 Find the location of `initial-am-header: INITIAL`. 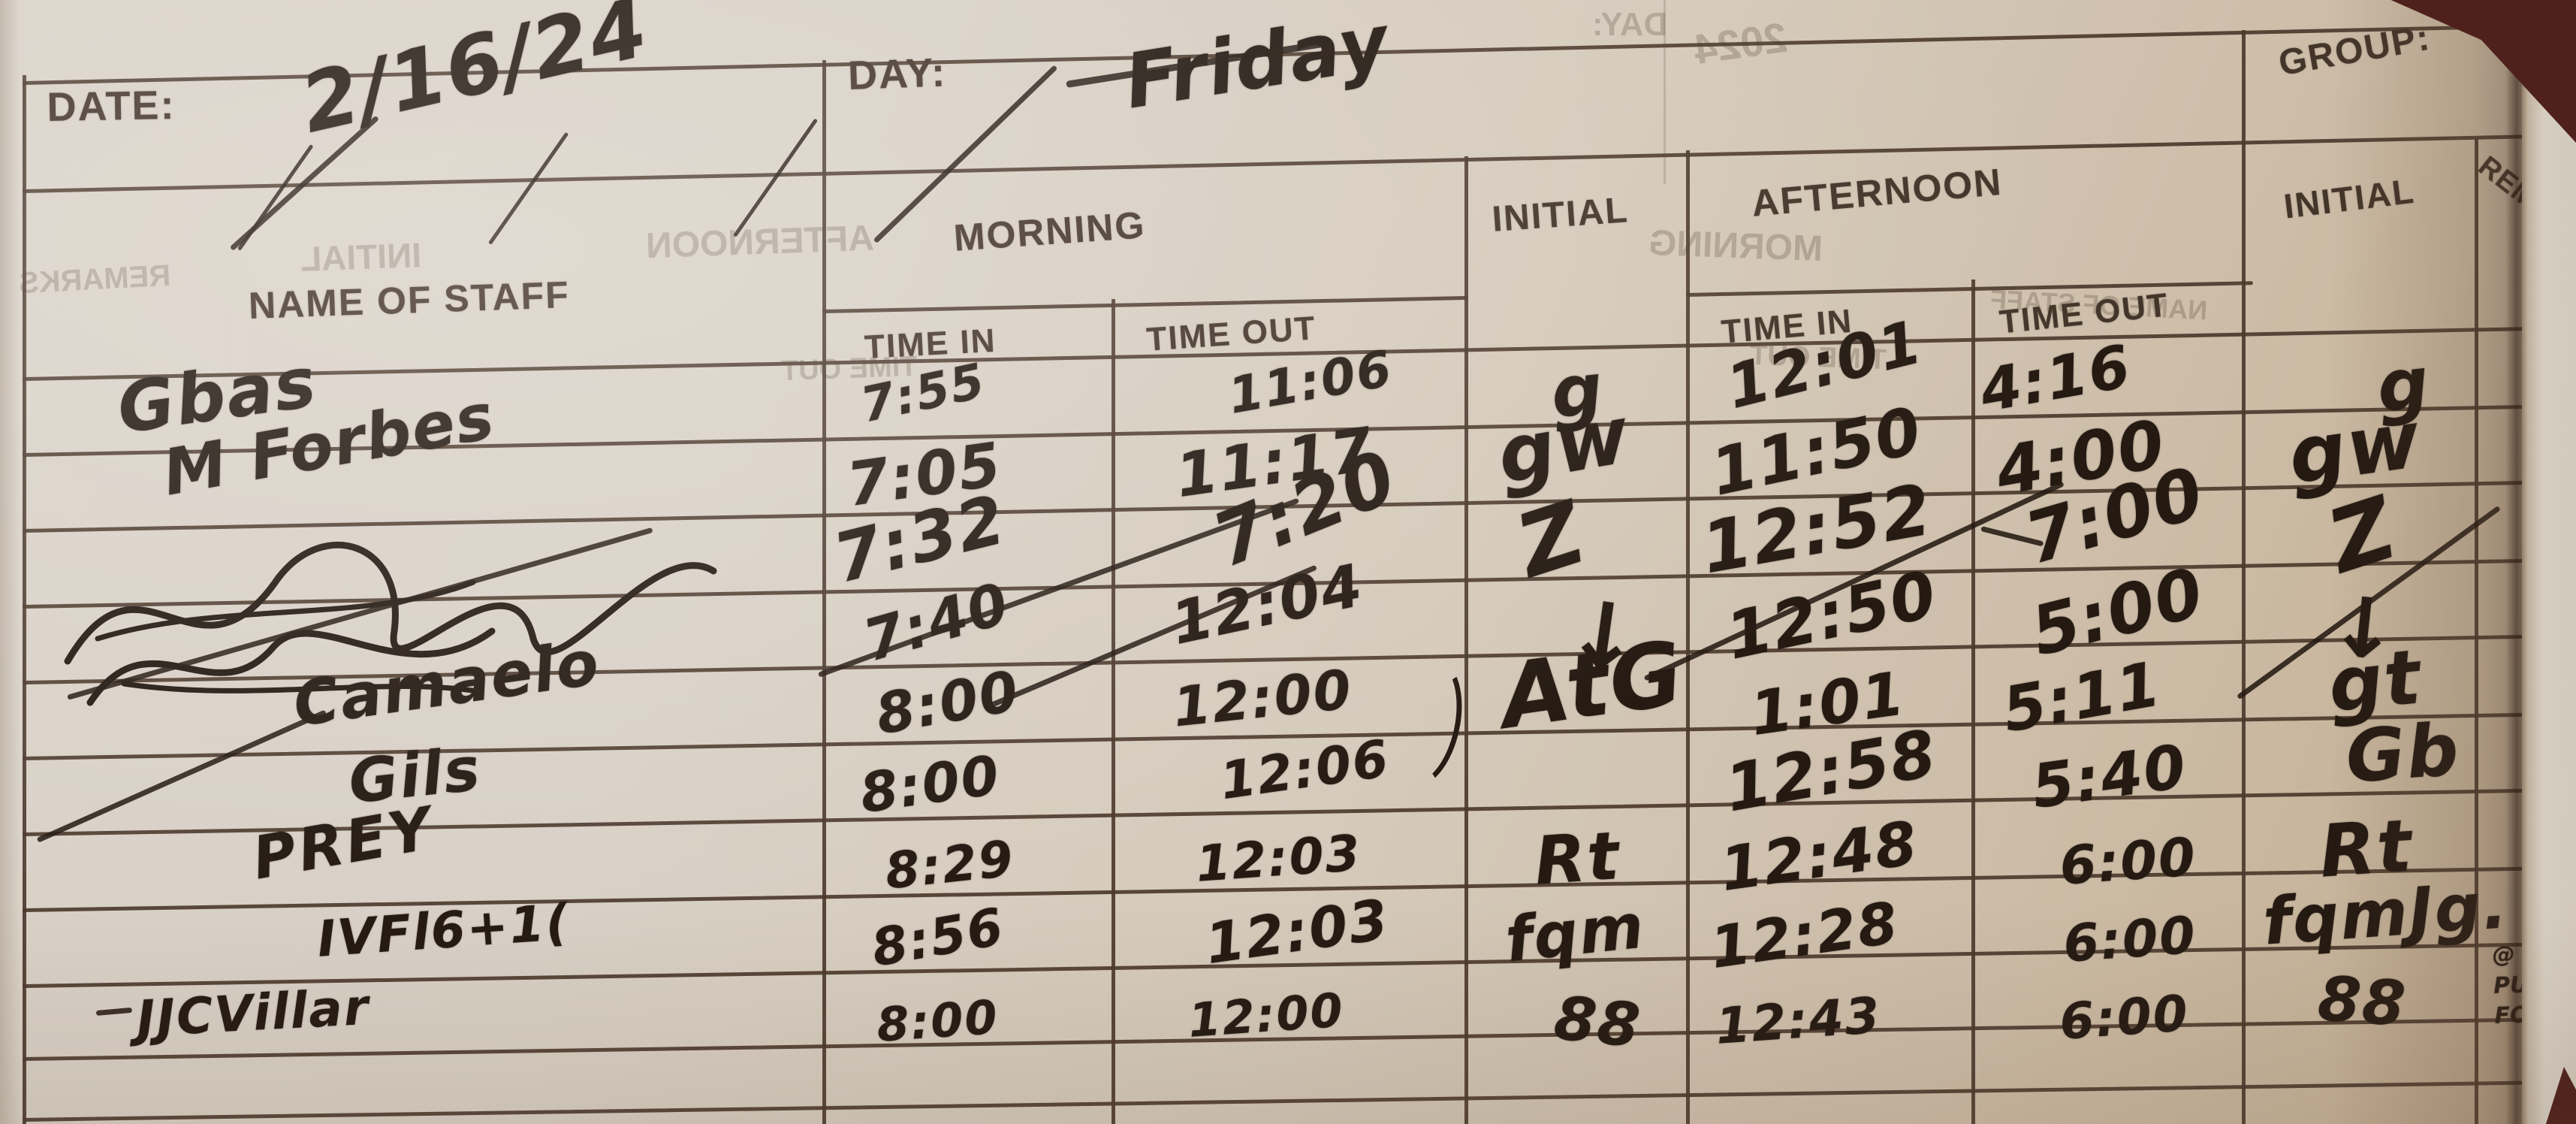

initial-am-header: INITIAL is located at coordinates (1560, 215).